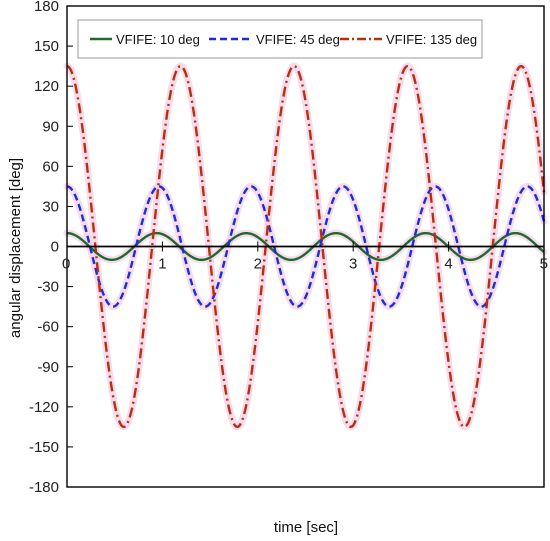  I want to click on y-tick-label: -150, so click(44, 447).